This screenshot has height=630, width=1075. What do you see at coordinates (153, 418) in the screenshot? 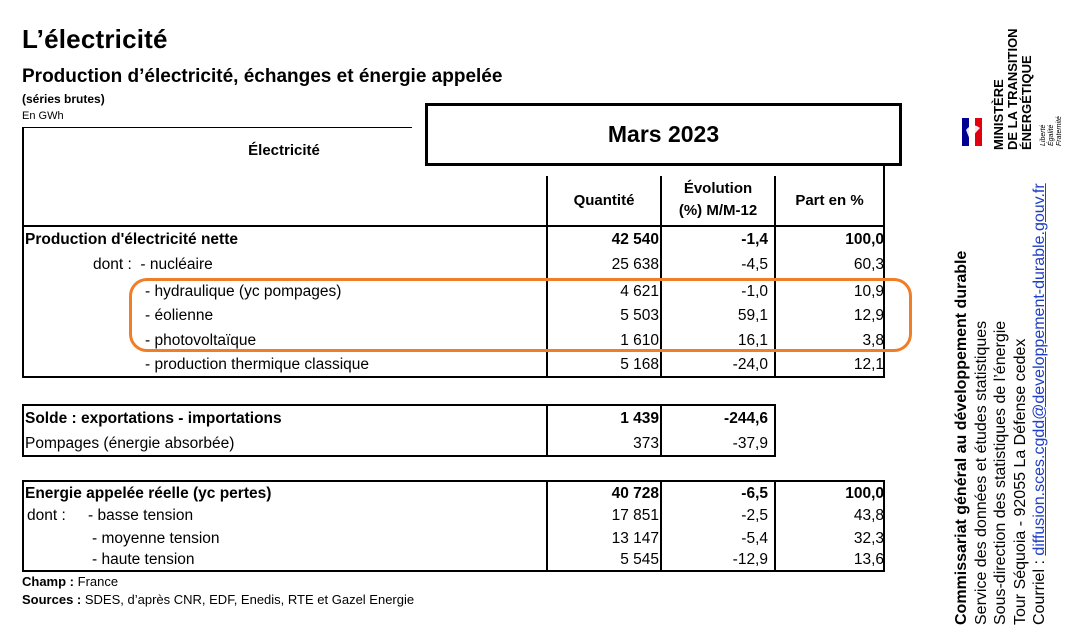
I see `row-label: Solde : exportations - importations` at bounding box center [153, 418].